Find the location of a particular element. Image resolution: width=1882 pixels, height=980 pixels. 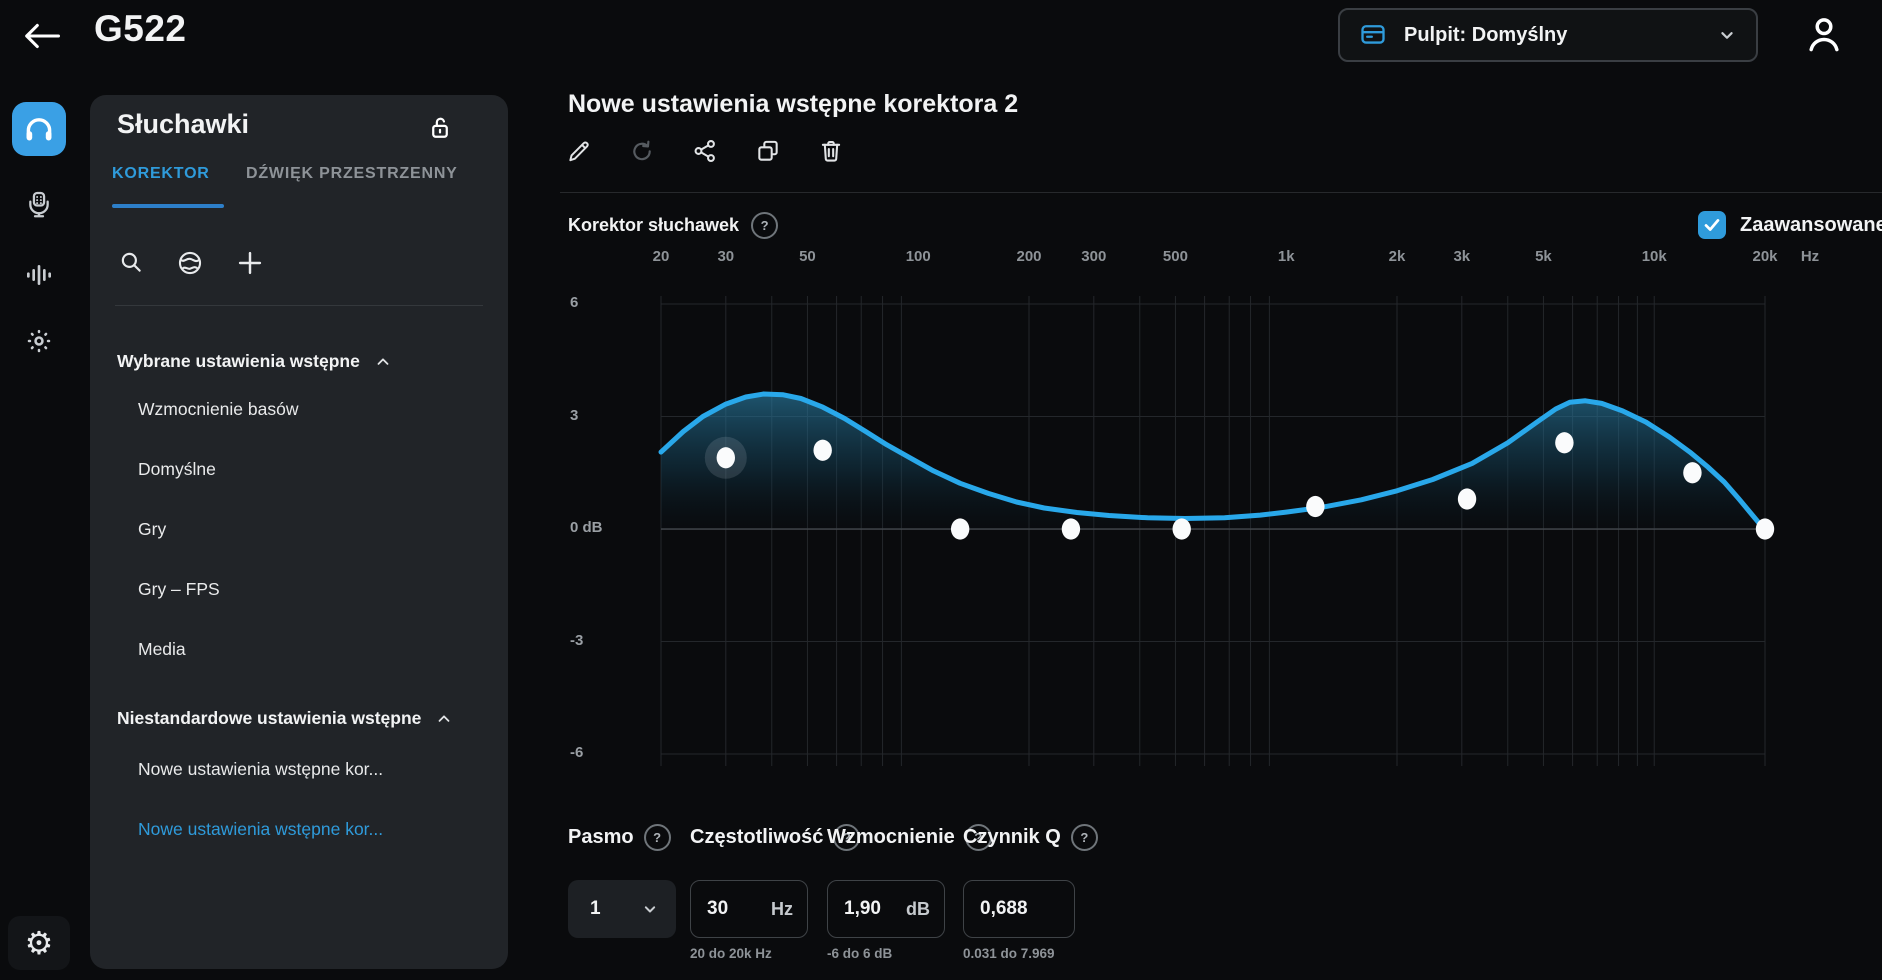

search-button is located at coordinates (131, 262).